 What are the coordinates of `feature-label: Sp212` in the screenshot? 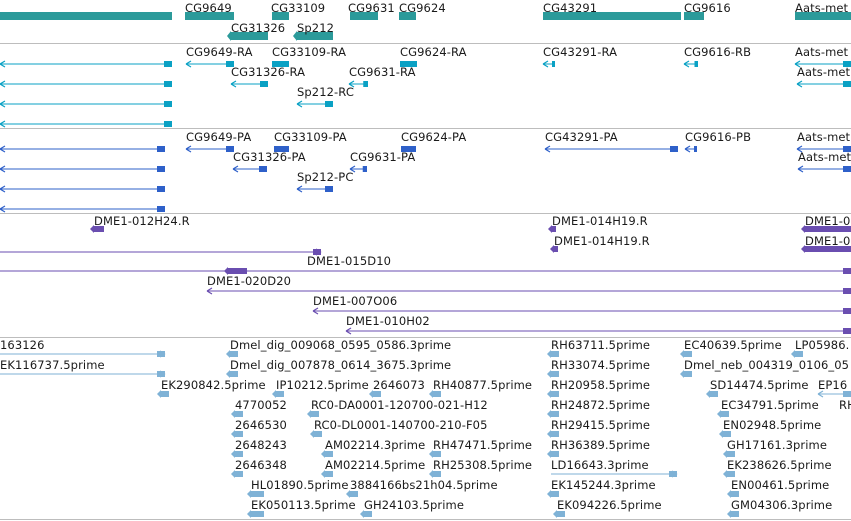 It's located at (316, 28).